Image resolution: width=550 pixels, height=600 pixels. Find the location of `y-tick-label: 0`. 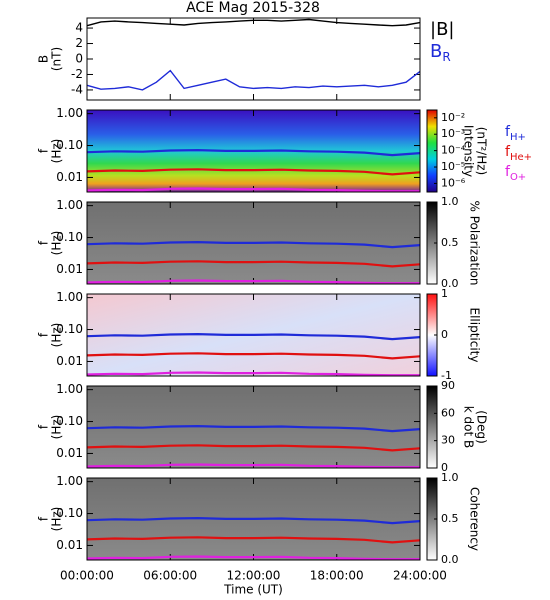

y-tick-label: 0 is located at coordinates (79, 59).